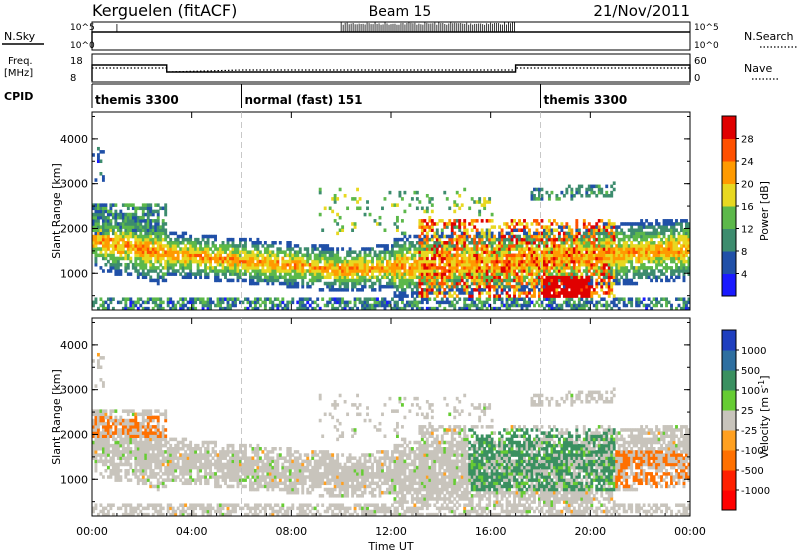 The height and width of the screenshot is (554, 800). Describe the element at coordinates (82, 28) in the screenshot. I see `nsky-tick-top: 10^5` at that location.